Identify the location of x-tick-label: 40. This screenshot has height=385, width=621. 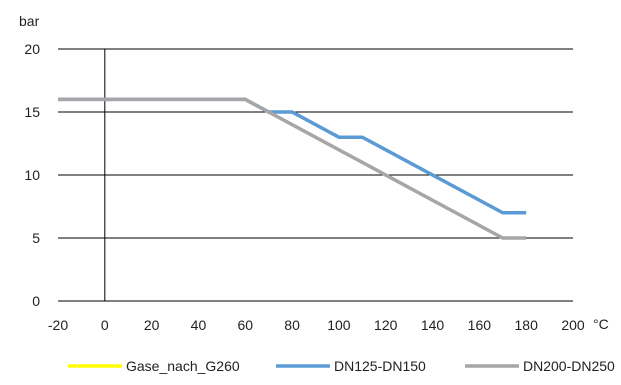
(199, 325).